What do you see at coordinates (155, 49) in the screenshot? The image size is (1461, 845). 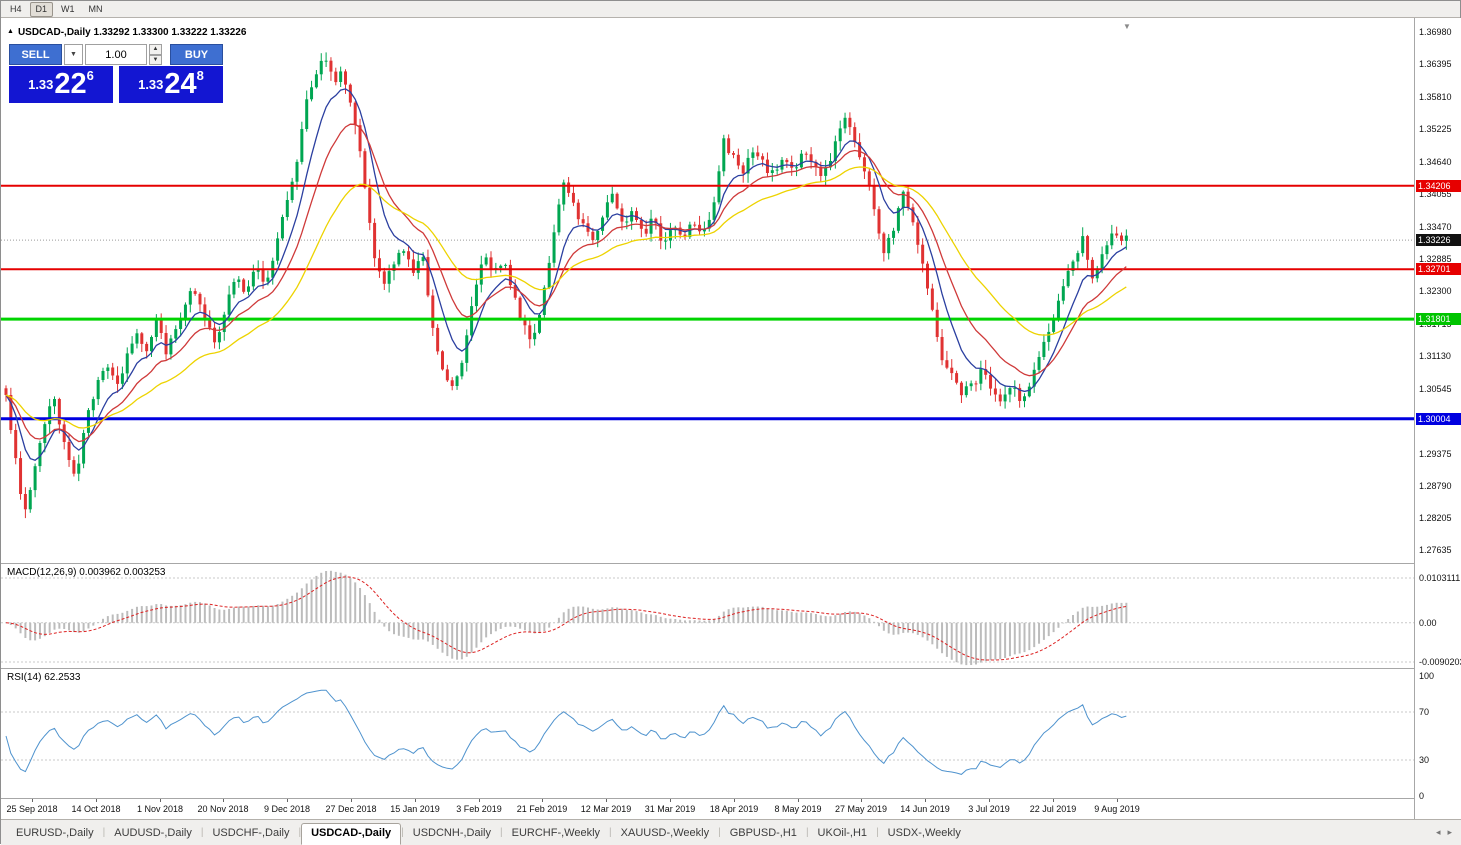 I see `stepper-up-icon: ▲` at bounding box center [155, 49].